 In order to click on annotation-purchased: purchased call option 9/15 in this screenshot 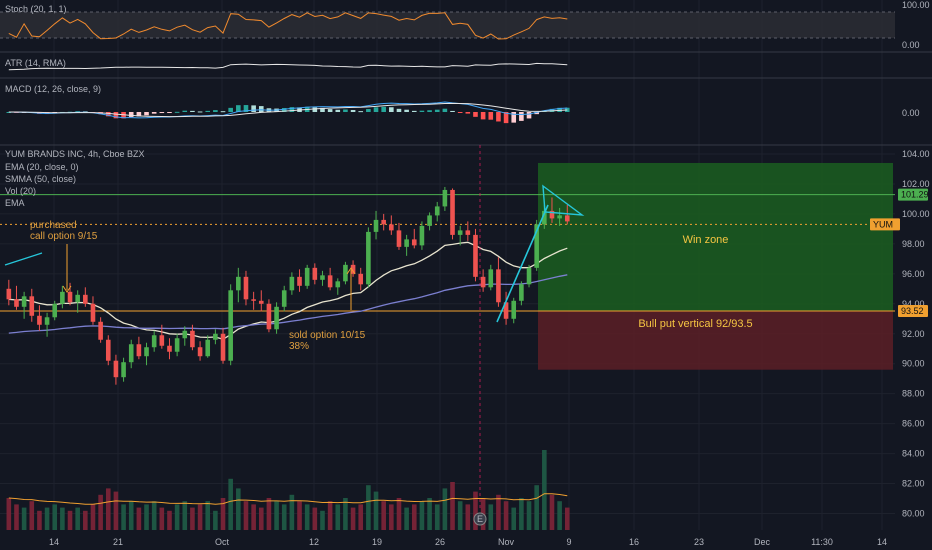, I will do `click(64, 231)`.